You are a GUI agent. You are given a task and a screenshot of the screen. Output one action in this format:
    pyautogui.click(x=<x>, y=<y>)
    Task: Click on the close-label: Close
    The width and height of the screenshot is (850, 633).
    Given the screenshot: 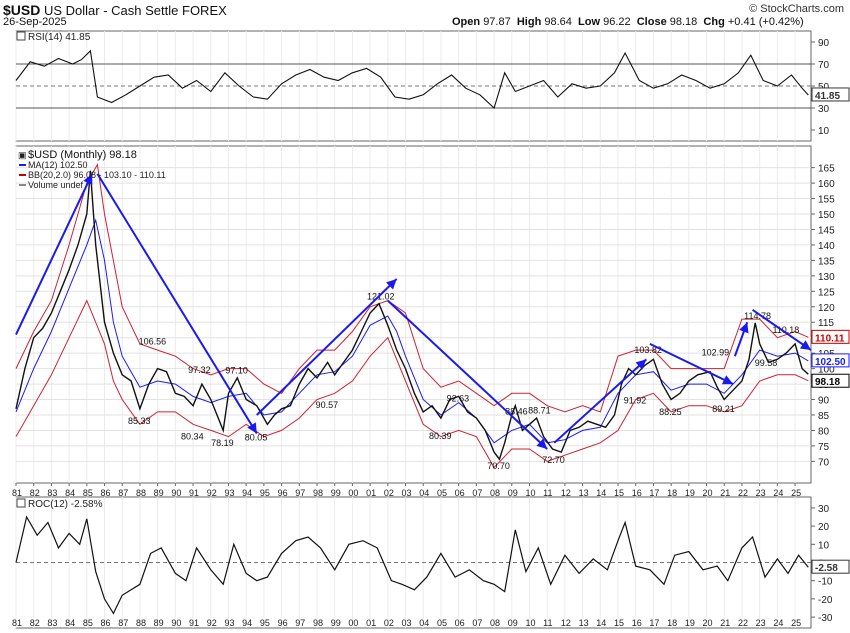 What is the action you would take?
    pyautogui.click(x=651, y=22)
    